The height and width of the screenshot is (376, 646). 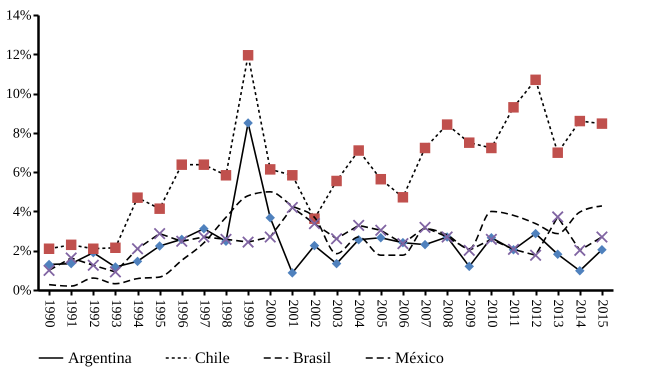 I want to click on x-tick-label: 2004, so click(x=358, y=314).